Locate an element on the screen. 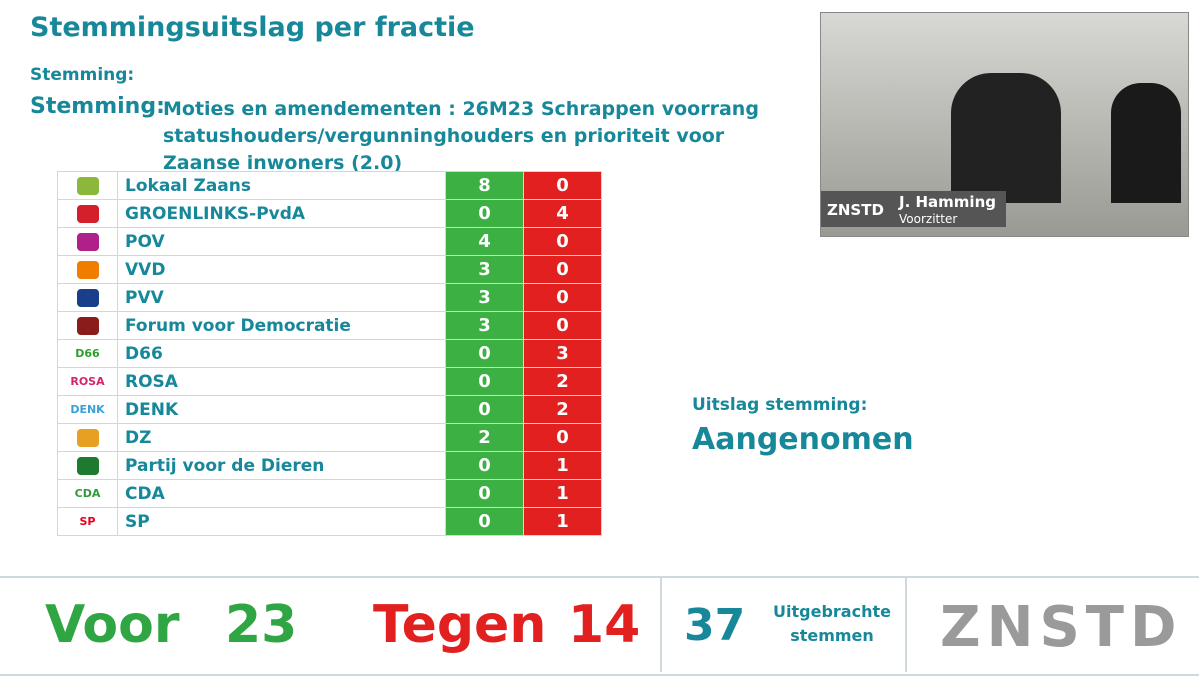 Image resolution: width=1199 pixels, height=678 pixels. title: Stemmingsuitslag per fractie is located at coordinates (252, 27).